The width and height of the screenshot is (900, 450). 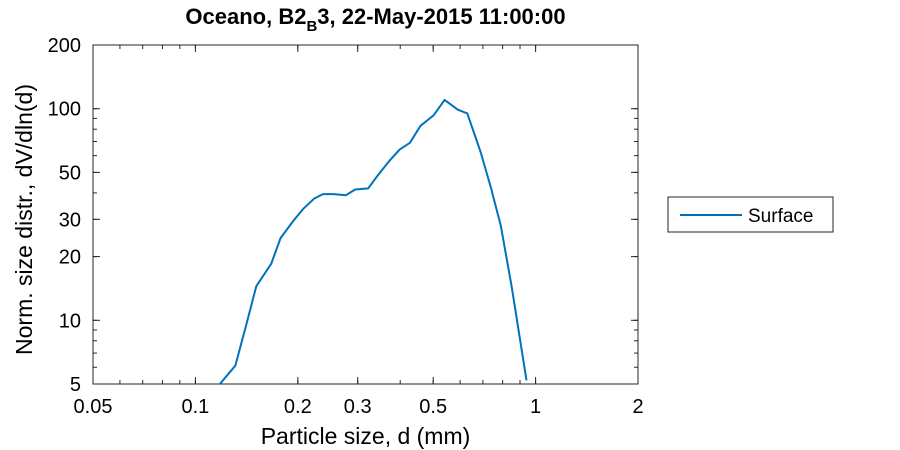 I want to click on x-tick-label: 0.5, so click(x=433, y=407).